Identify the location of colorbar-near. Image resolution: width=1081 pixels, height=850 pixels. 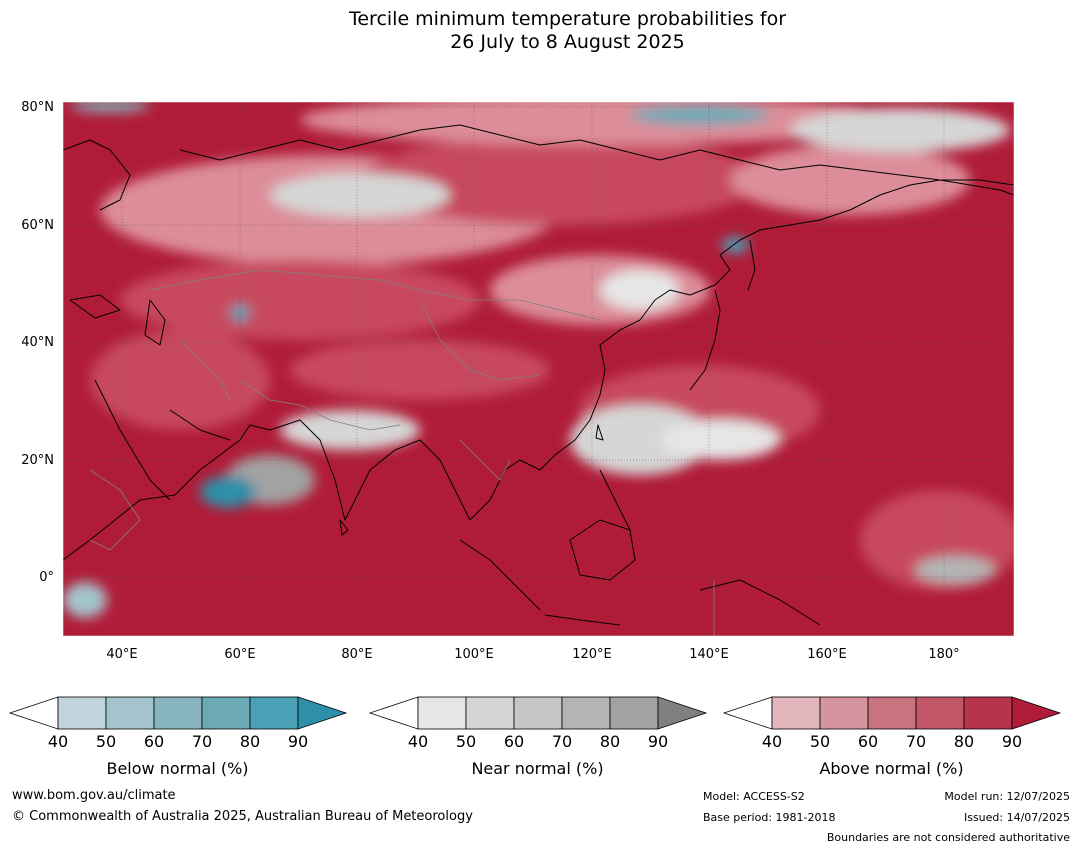
(538, 713).